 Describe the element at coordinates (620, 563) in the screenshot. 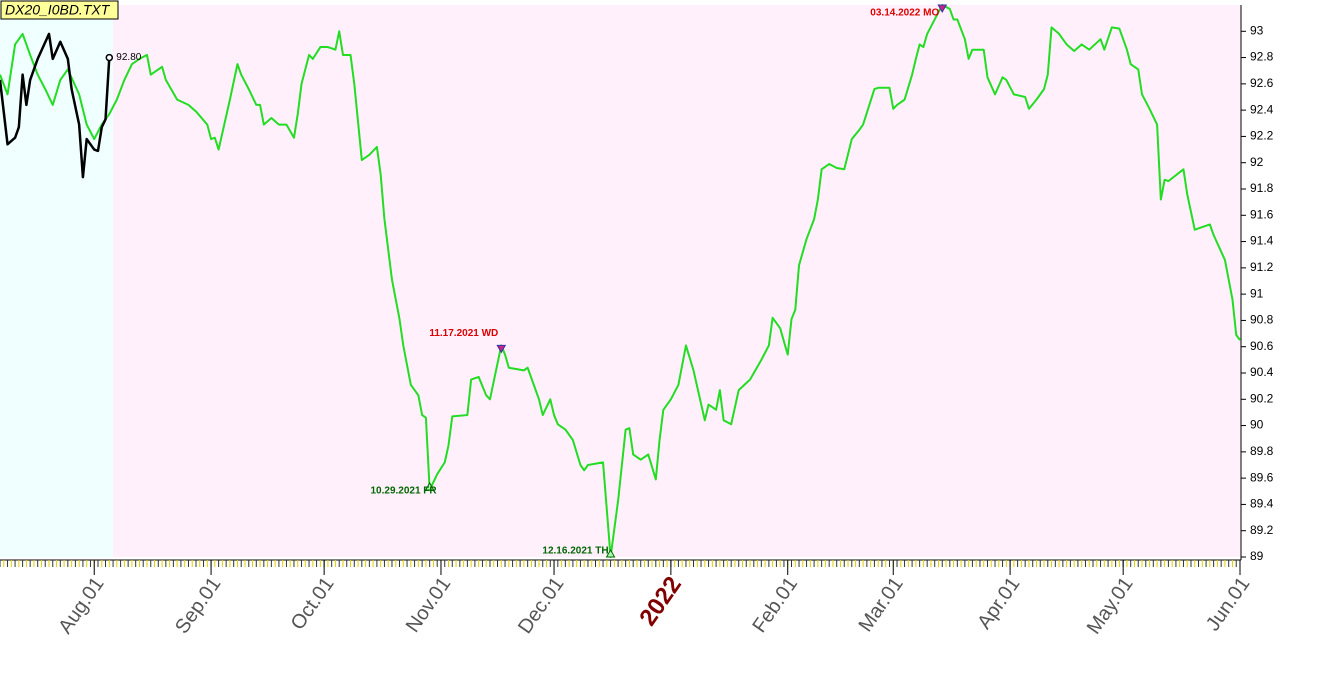

I see `x-minor-ticks` at that location.